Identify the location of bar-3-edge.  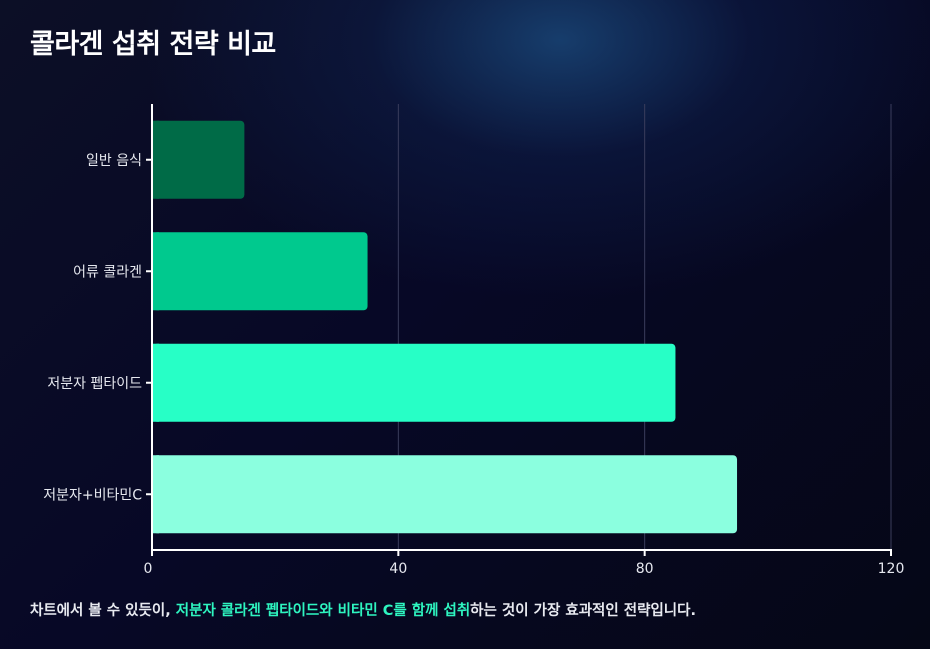
(156, 494).